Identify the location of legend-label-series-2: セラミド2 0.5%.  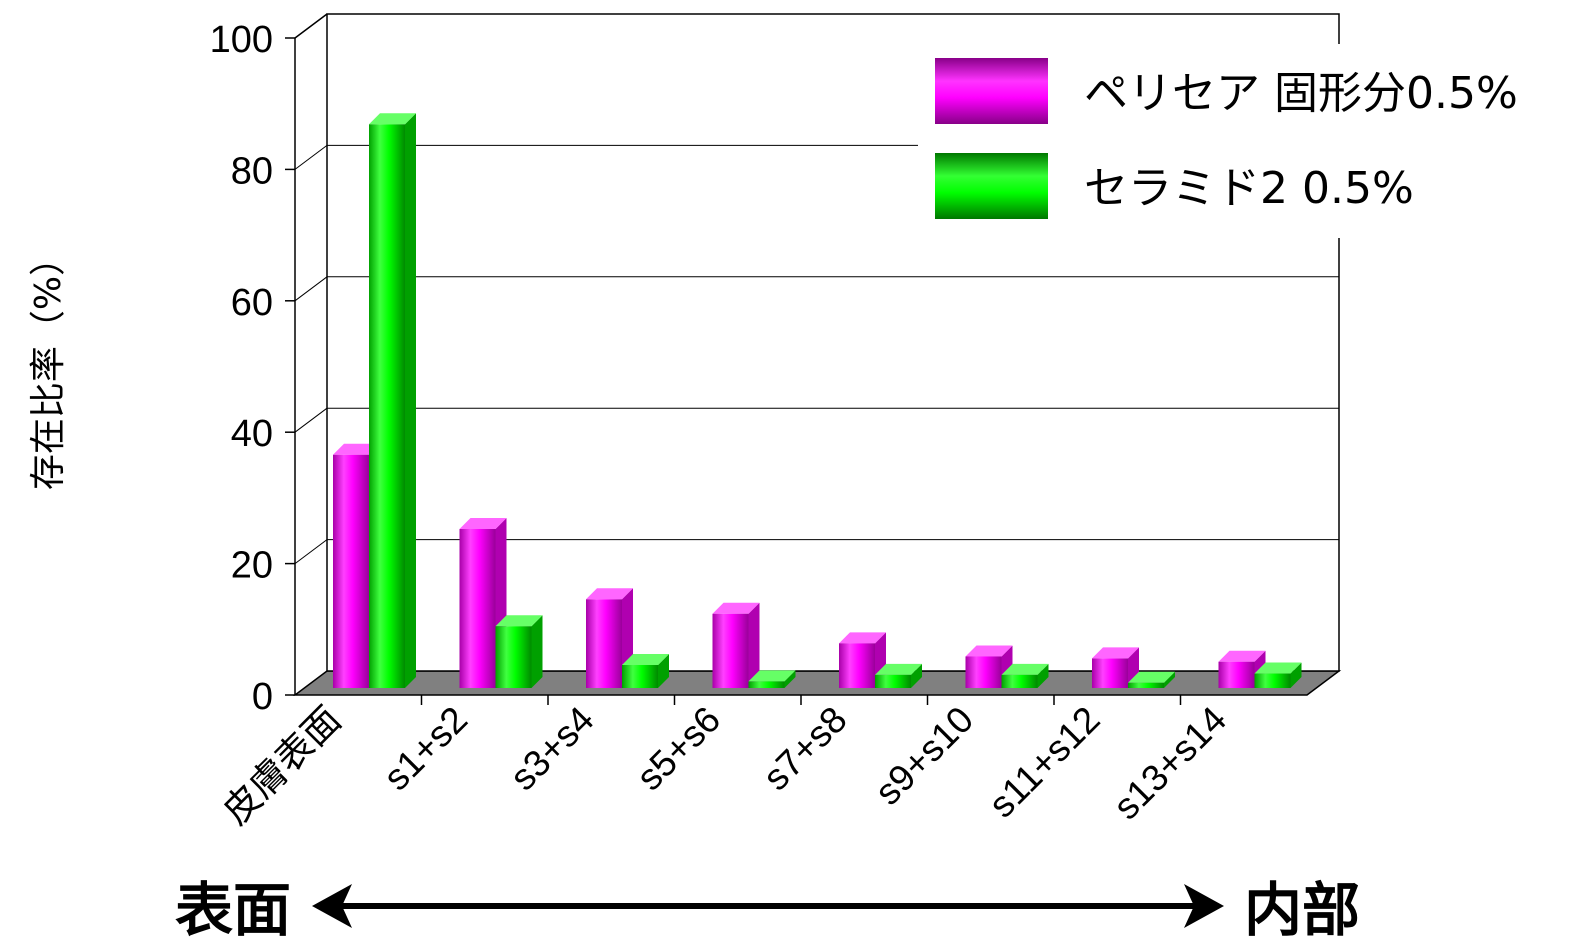
(1249, 188).